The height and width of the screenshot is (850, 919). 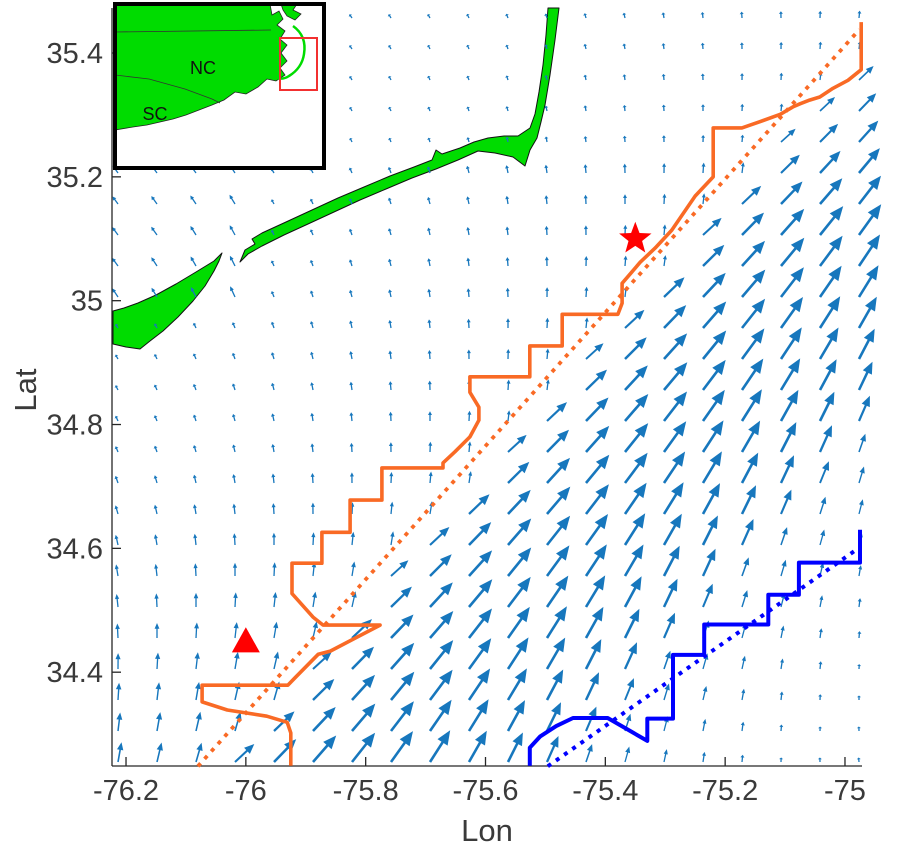 I want to click on station-star, so click(x=635, y=237).